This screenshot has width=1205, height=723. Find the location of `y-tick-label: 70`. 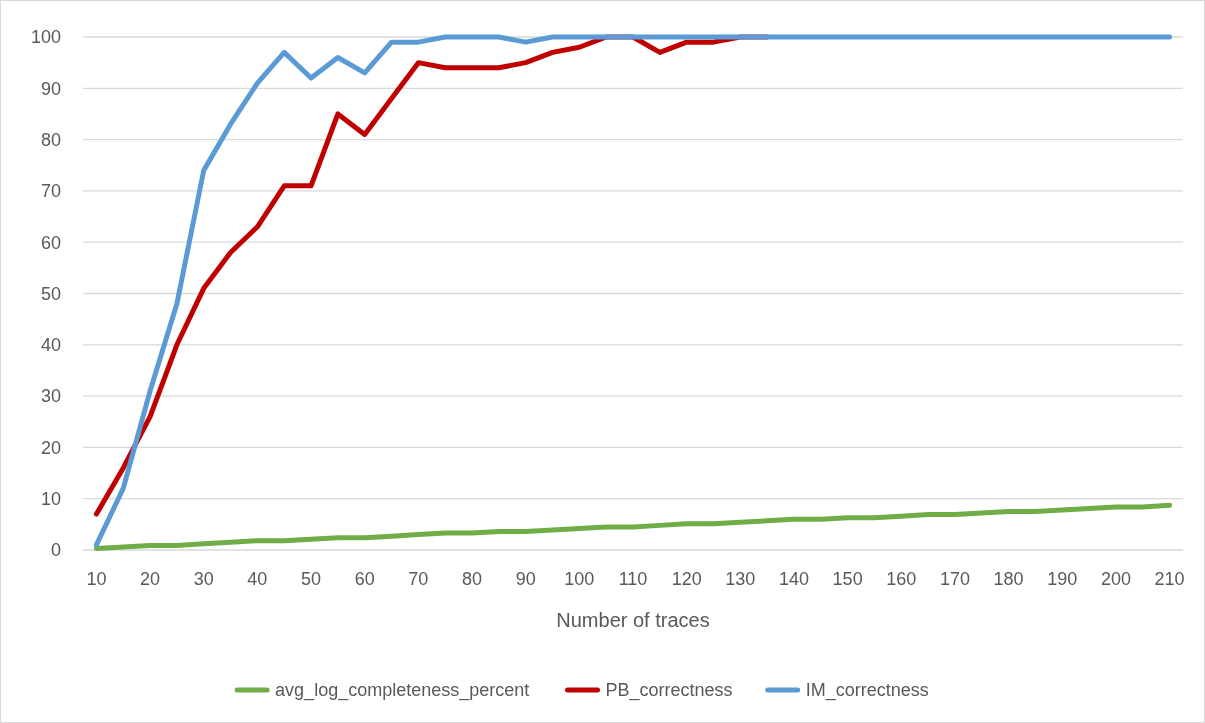

y-tick-label: 70 is located at coordinates (50, 191).